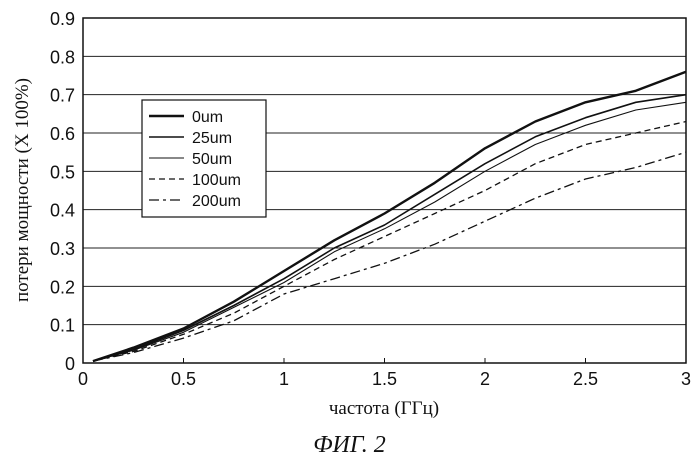  Describe the element at coordinates (70, 364) in the screenshot. I see `y-tick-label: 0` at that location.